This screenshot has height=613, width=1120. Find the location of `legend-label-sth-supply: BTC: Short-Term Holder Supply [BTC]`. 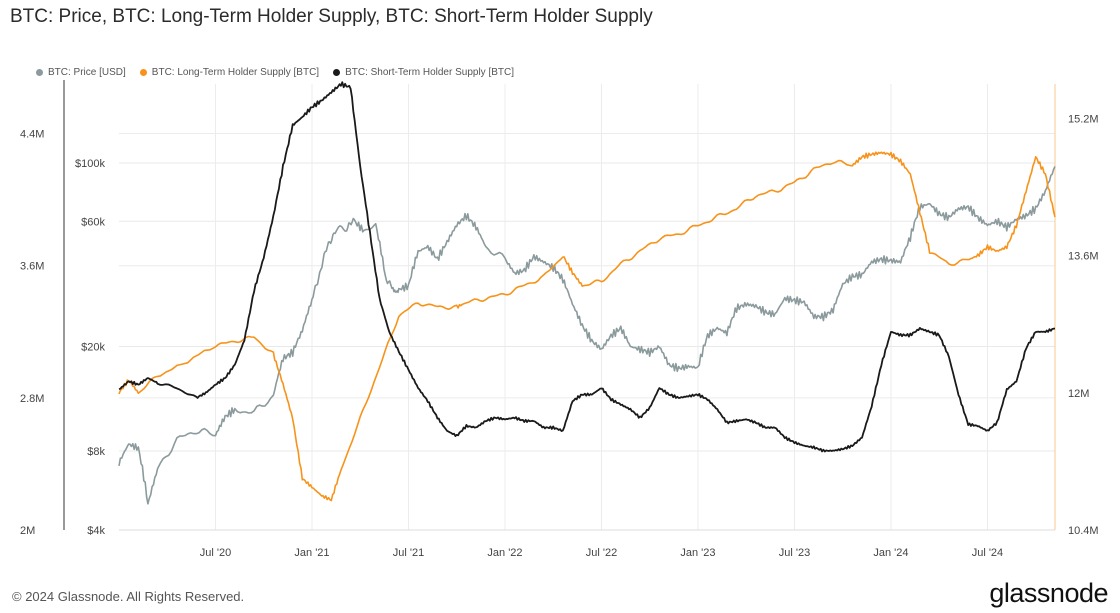

legend-label-sth-supply: BTC: Short-Term Holder Supply [BTC] is located at coordinates (430, 72).